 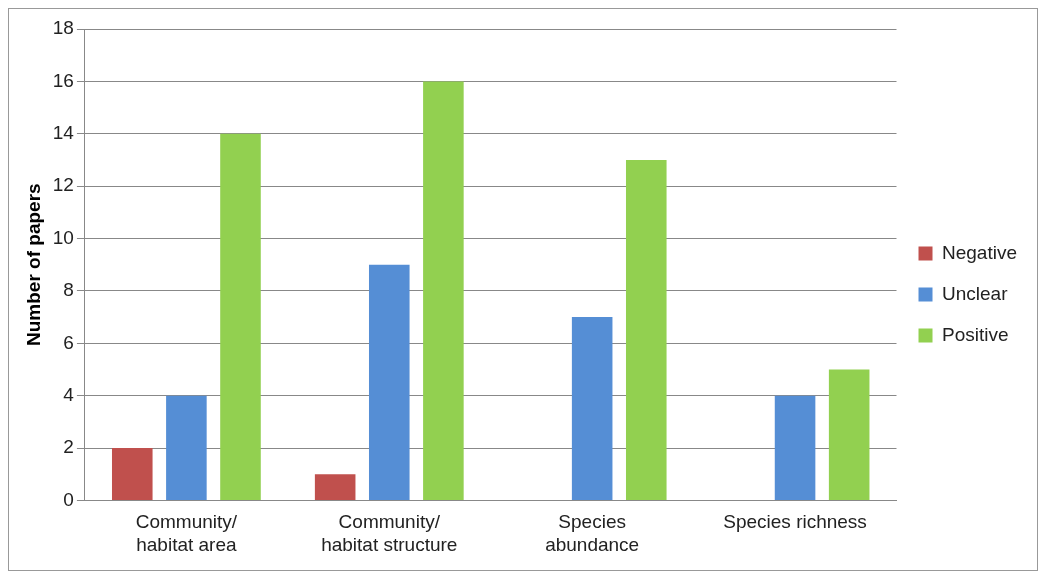 I want to click on y-tick-label: 6, so click(x=68, y=342).